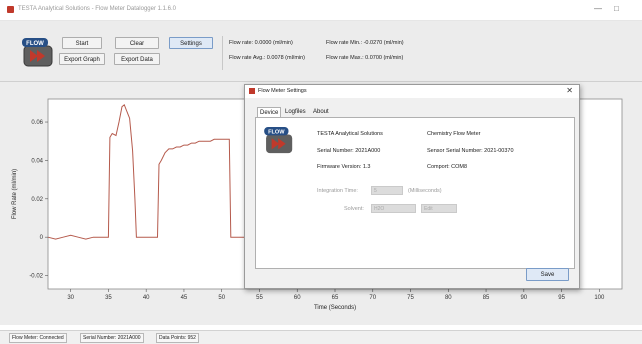  I want to click on x-tick-label: 90, so click(523, 298).